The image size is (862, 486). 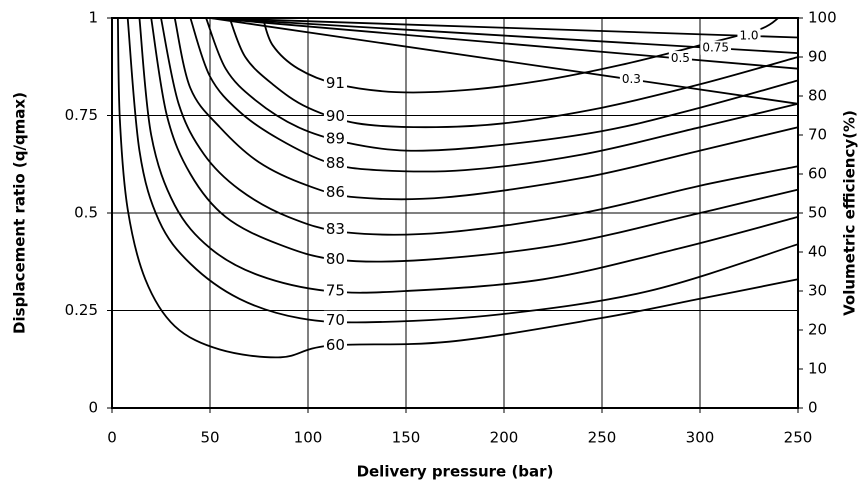 I want to click on curve-label: 83, so click(x=335, y=229).